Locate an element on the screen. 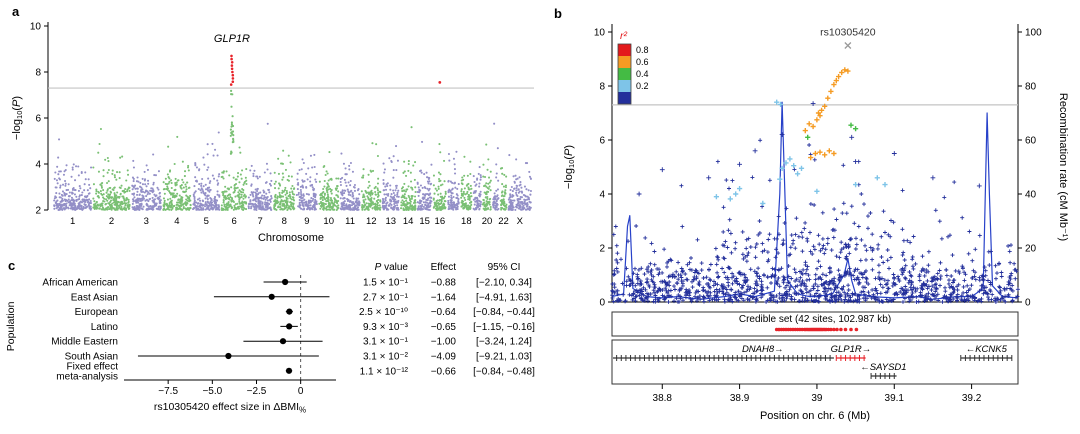 The image size is (1080, 434). svg-text: Latino is located at coordinates (105, 327).